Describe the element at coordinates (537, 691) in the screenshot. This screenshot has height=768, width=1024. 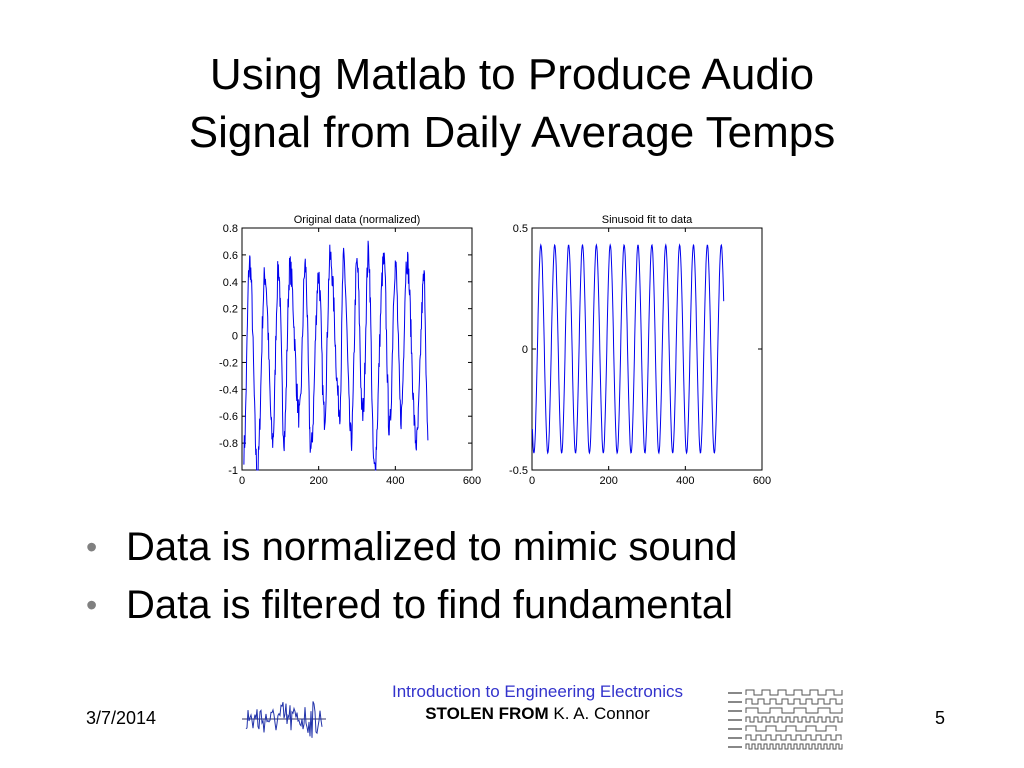
I see `footer-course-name: Introduction to Engineering Electronics` at that location.